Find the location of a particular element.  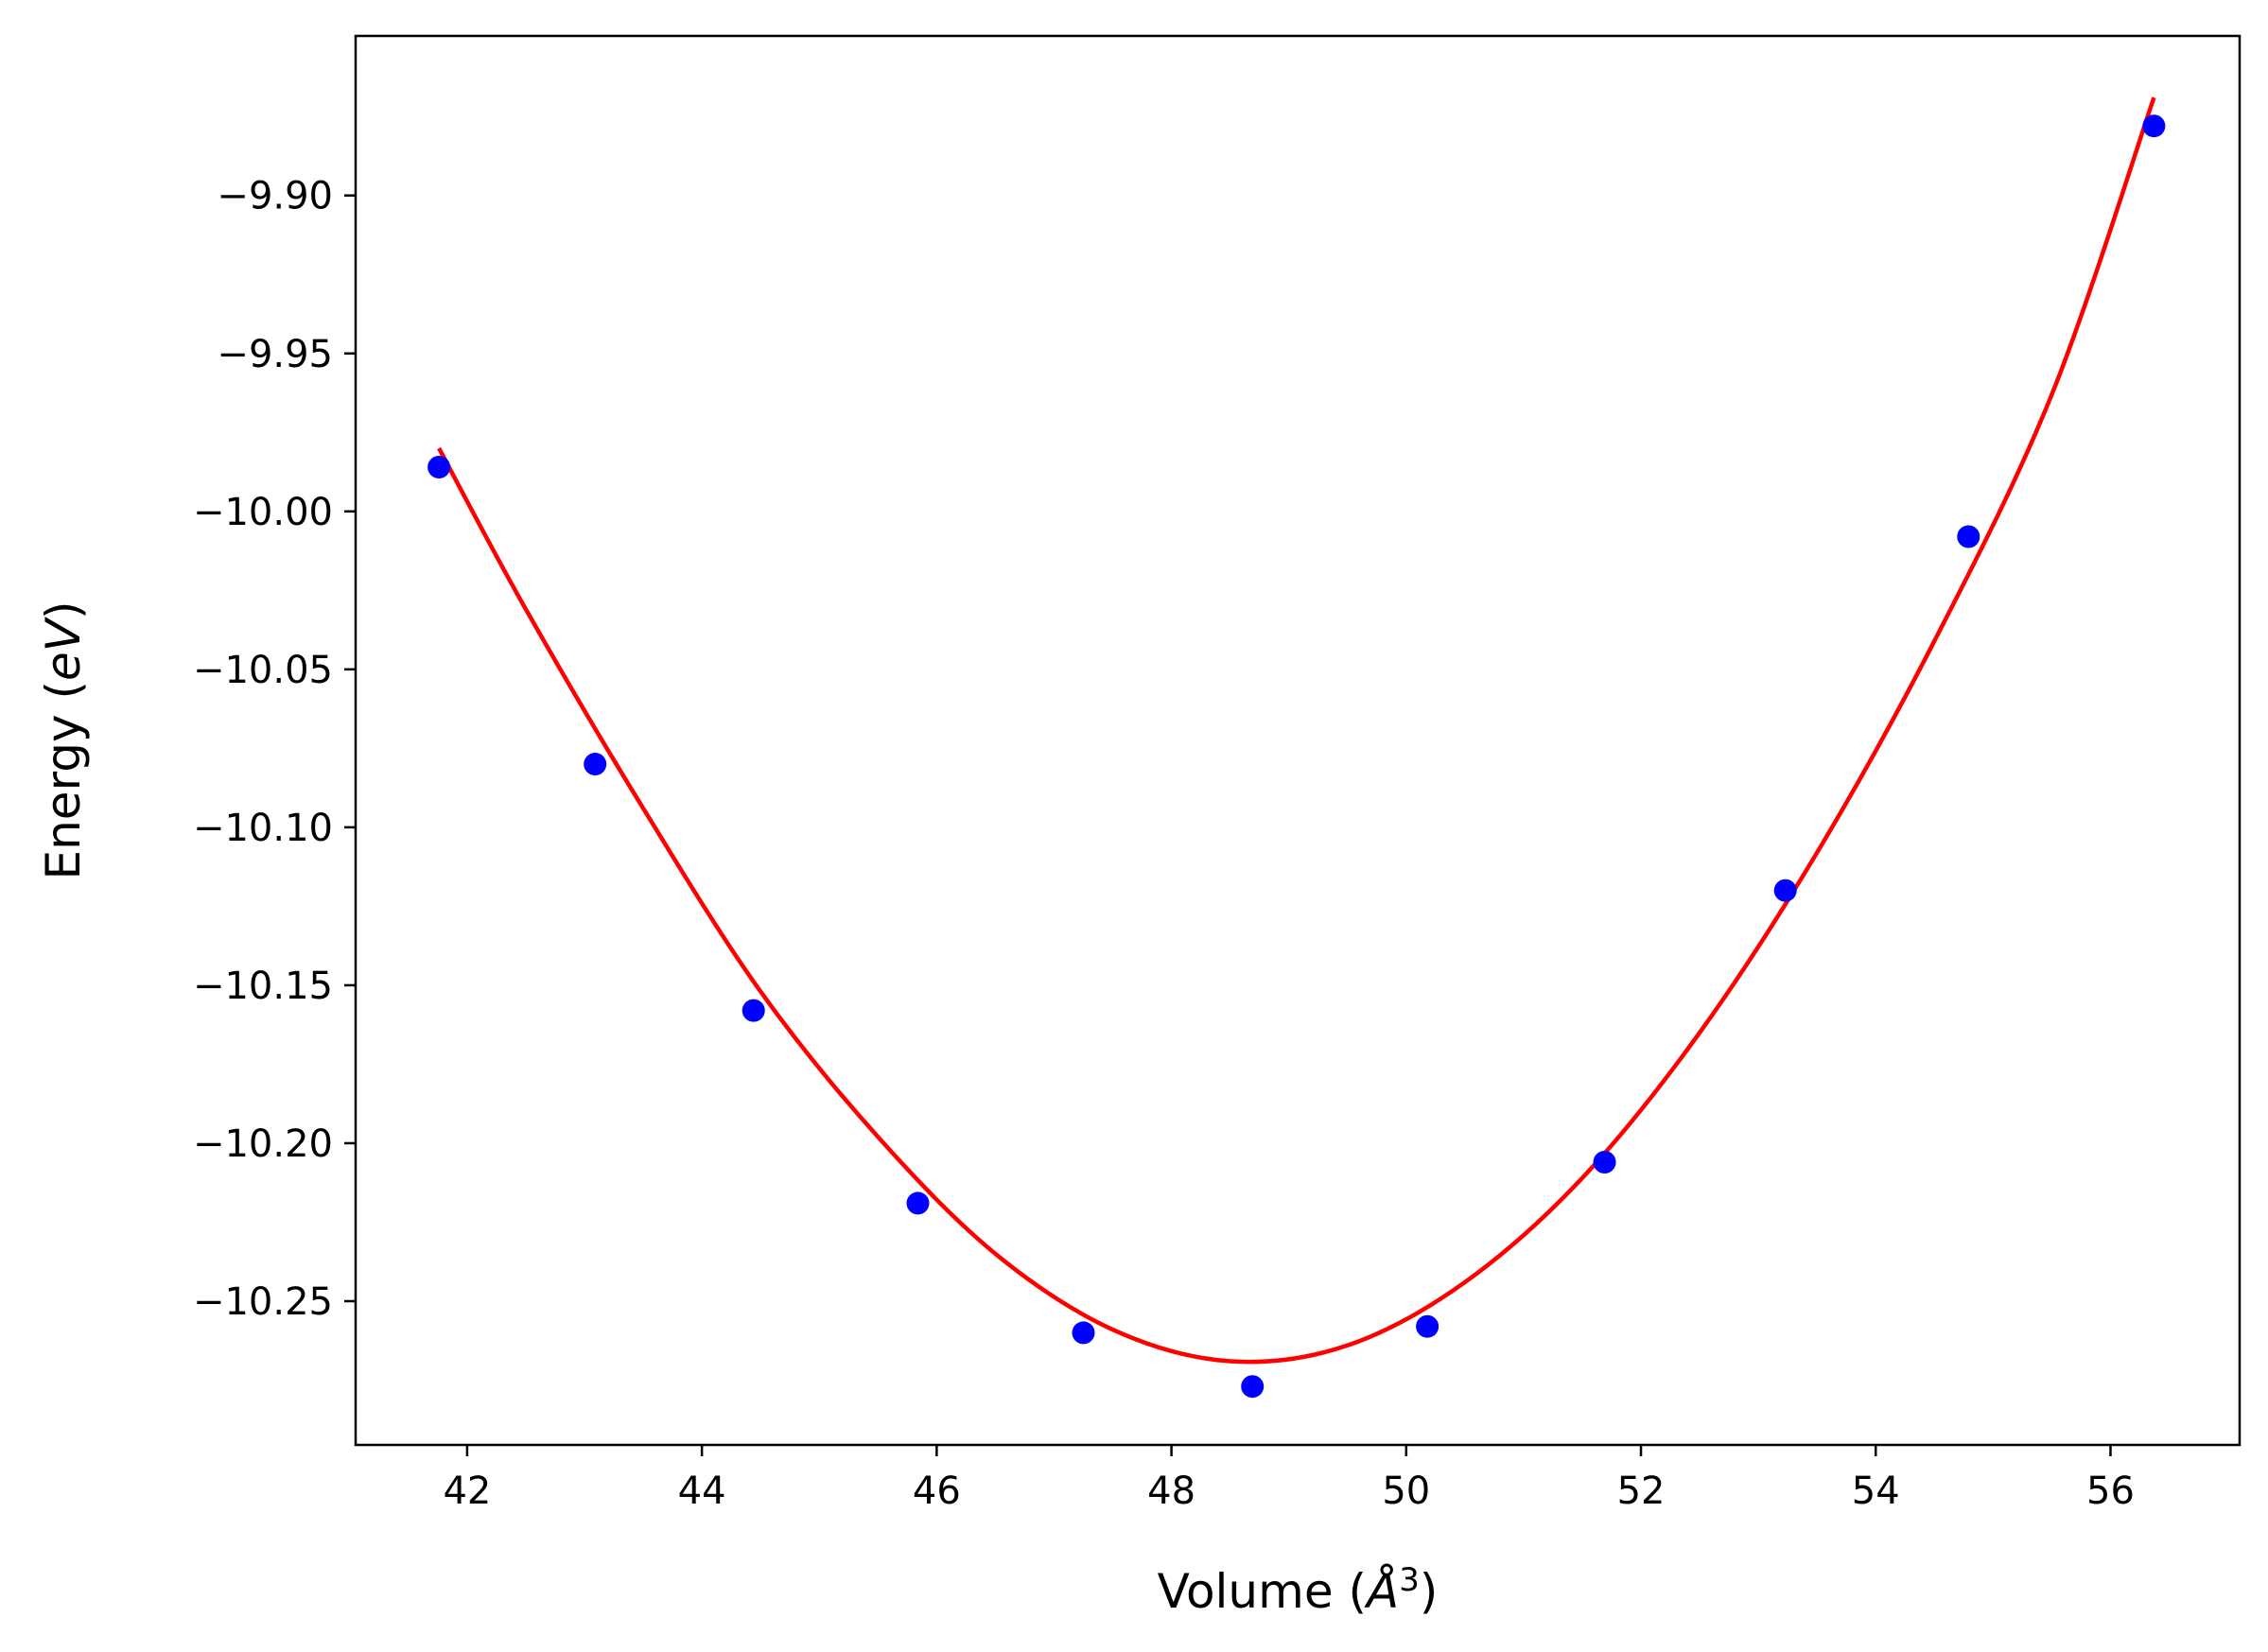

x-tick-label: 46 is located at coordinates (937, 1491).